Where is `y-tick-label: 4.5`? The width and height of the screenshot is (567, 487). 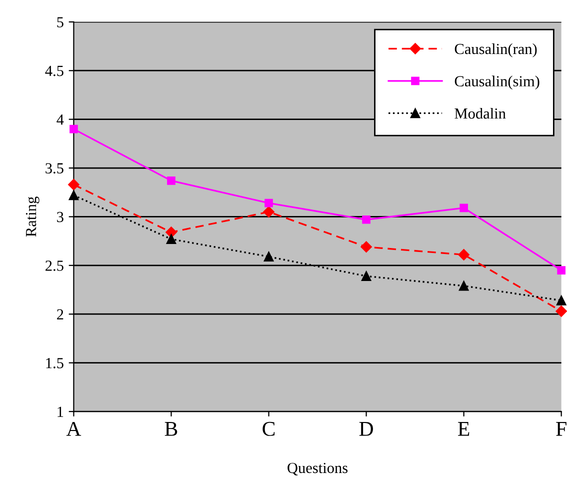
y-tick-label: 4.5 is located at coordinates (54, 71).